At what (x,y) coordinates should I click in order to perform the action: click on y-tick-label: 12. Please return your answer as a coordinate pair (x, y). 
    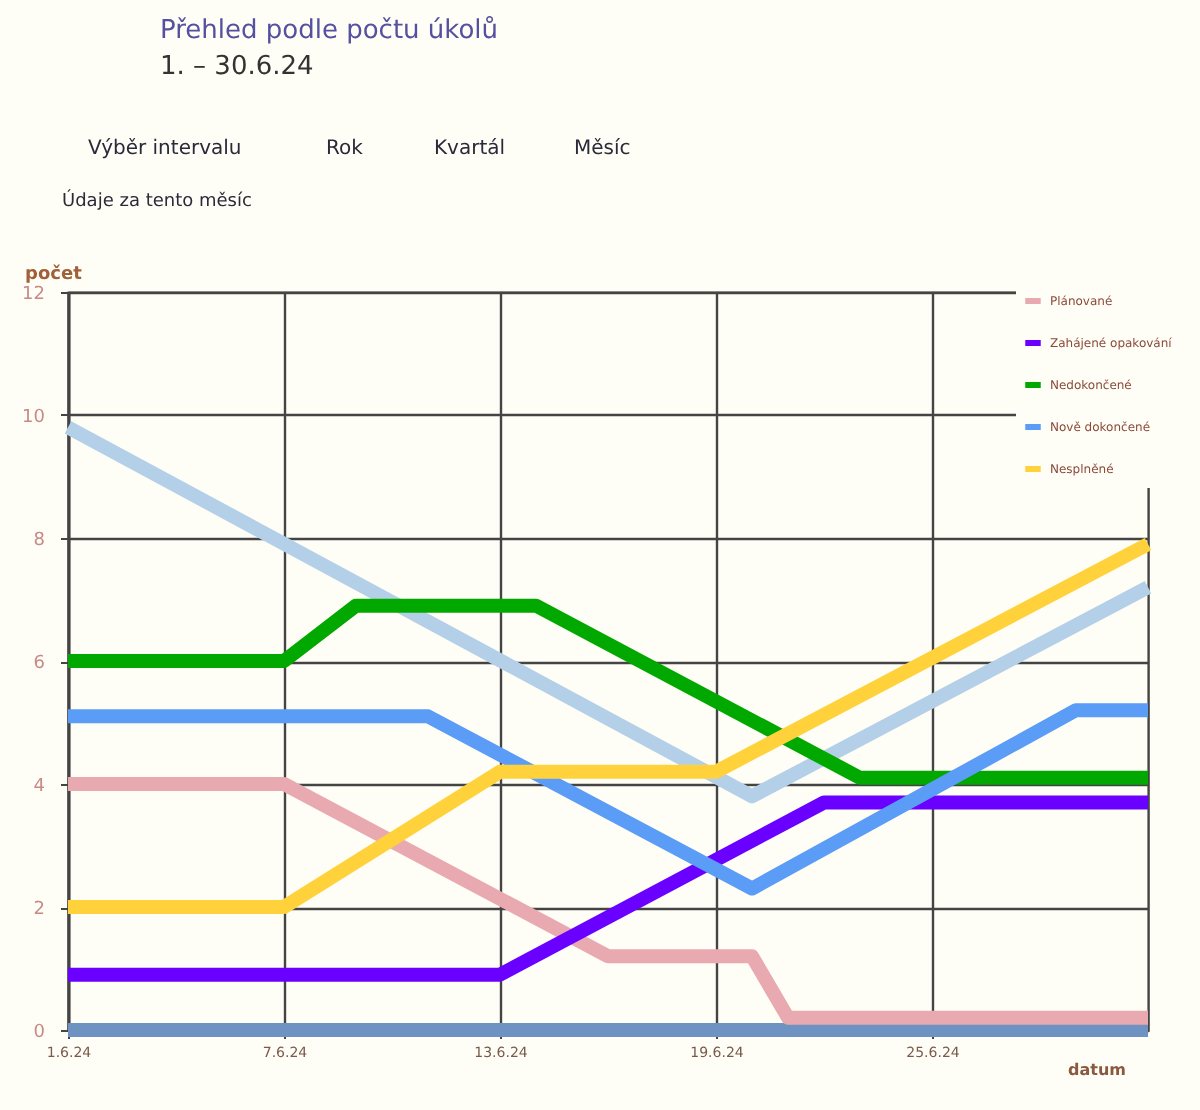
    Looking at the image, I should click on (33, 295).